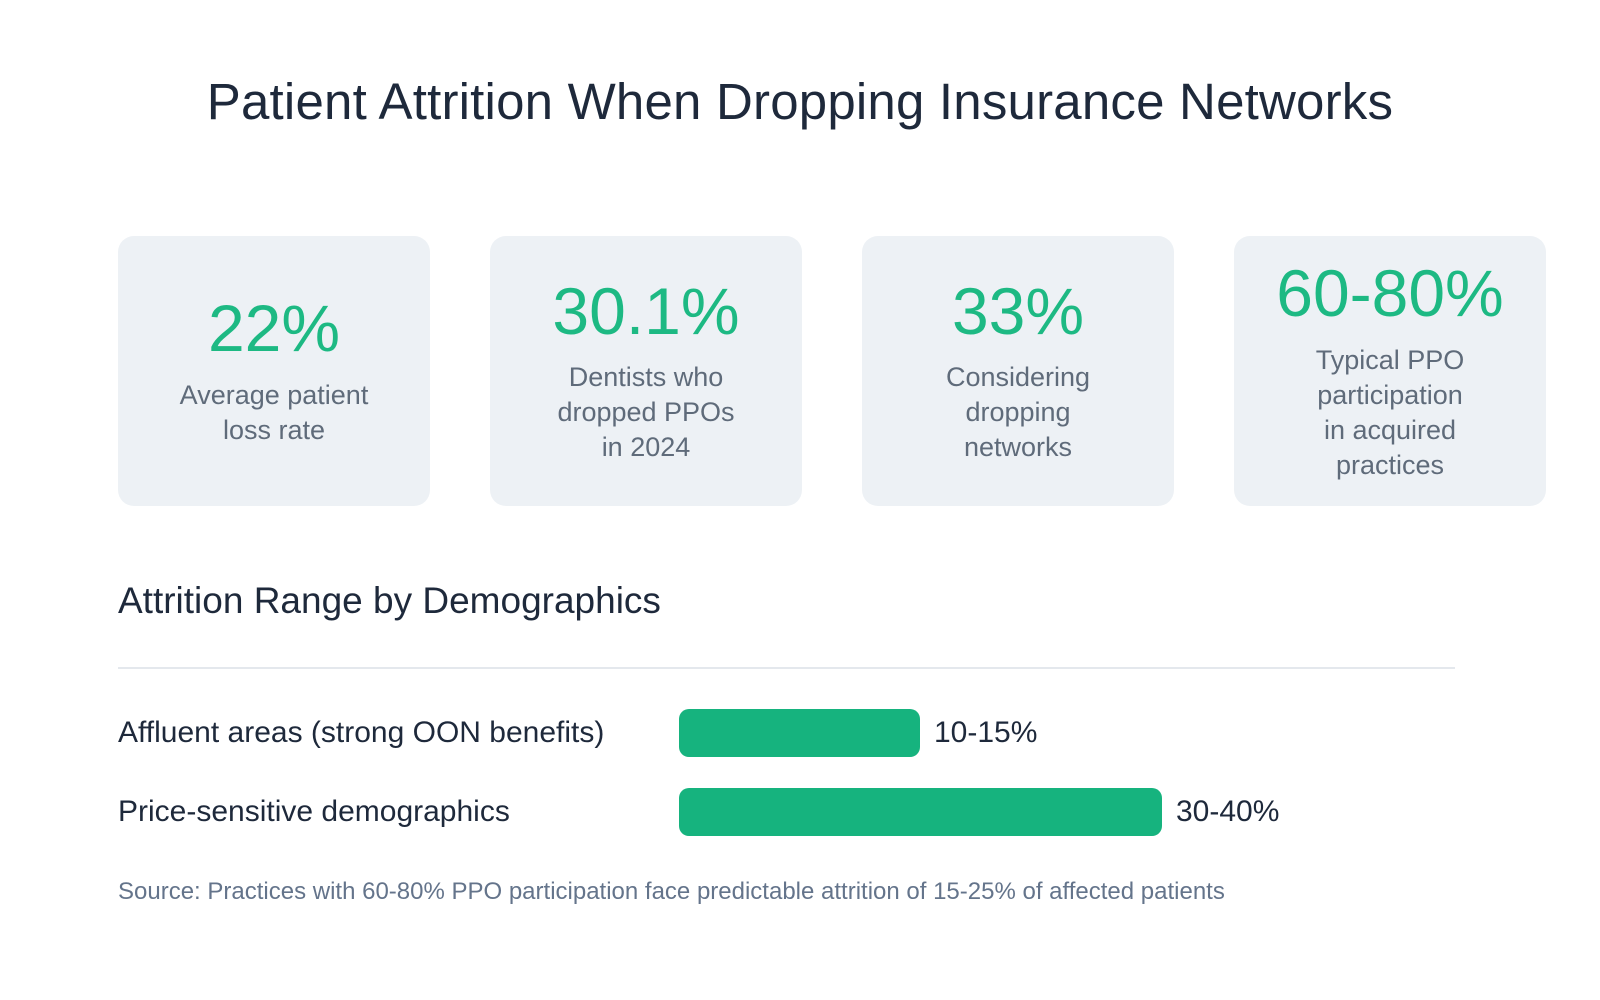 This screenshot has width=1600, height=1000. I want to click on stat-label: Considering dropping networks, so click(1018, 412).